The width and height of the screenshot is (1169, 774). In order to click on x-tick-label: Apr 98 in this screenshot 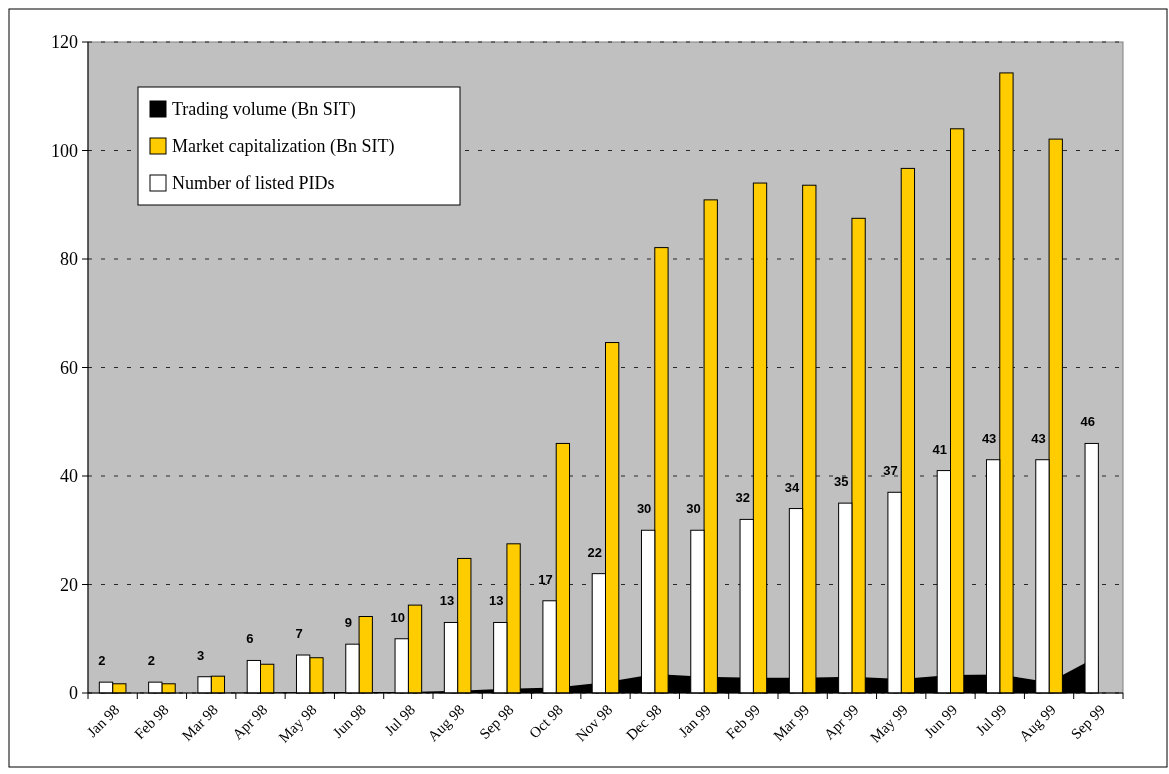, I will do `click(250, 722)`.